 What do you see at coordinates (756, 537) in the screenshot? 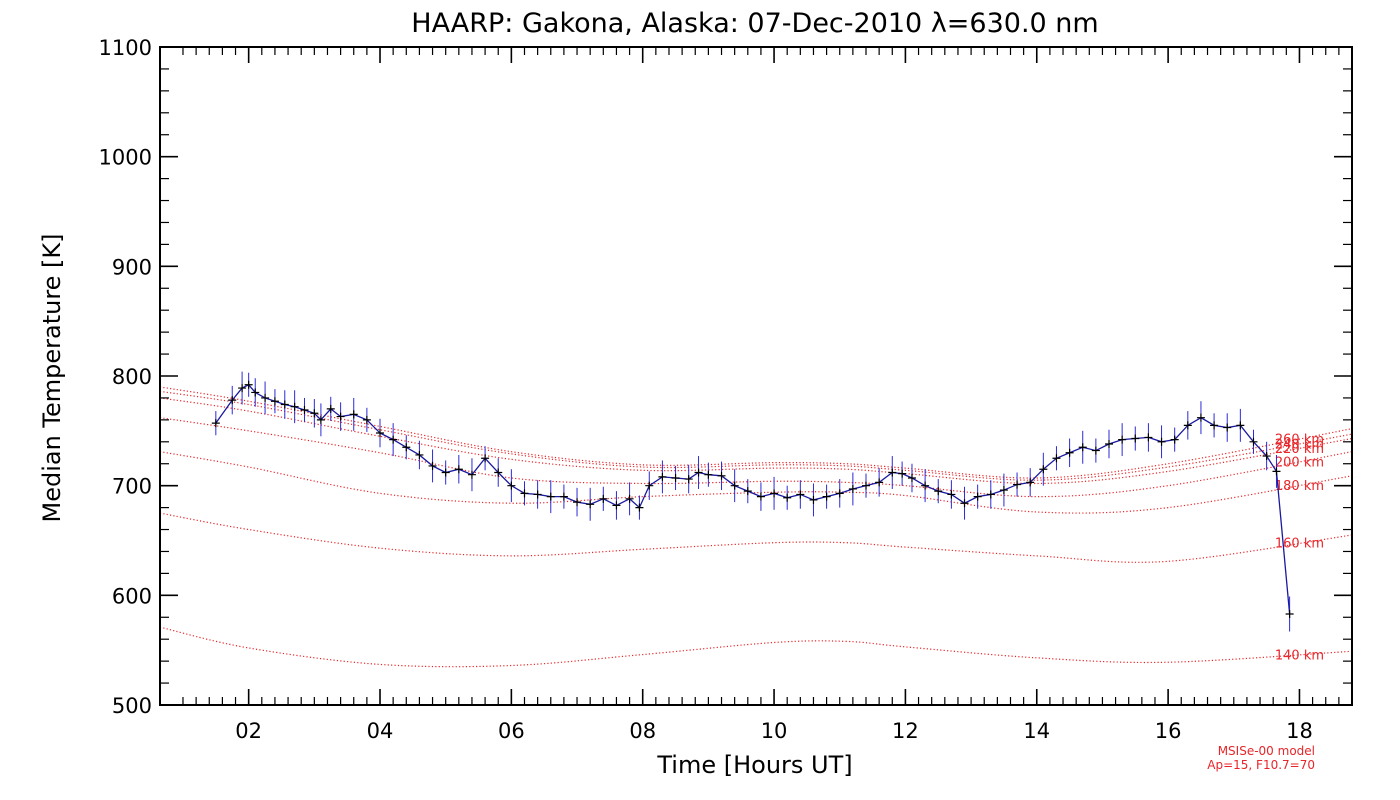
I see `model-curve-160km` at bounding box center [756, 537].